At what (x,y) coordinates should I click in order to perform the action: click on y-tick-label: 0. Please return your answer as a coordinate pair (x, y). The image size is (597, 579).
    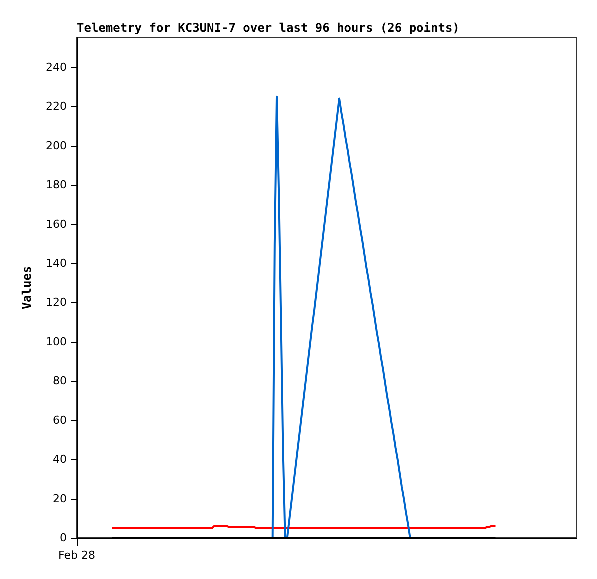
    Looking at the image, I should click on (63, 538).